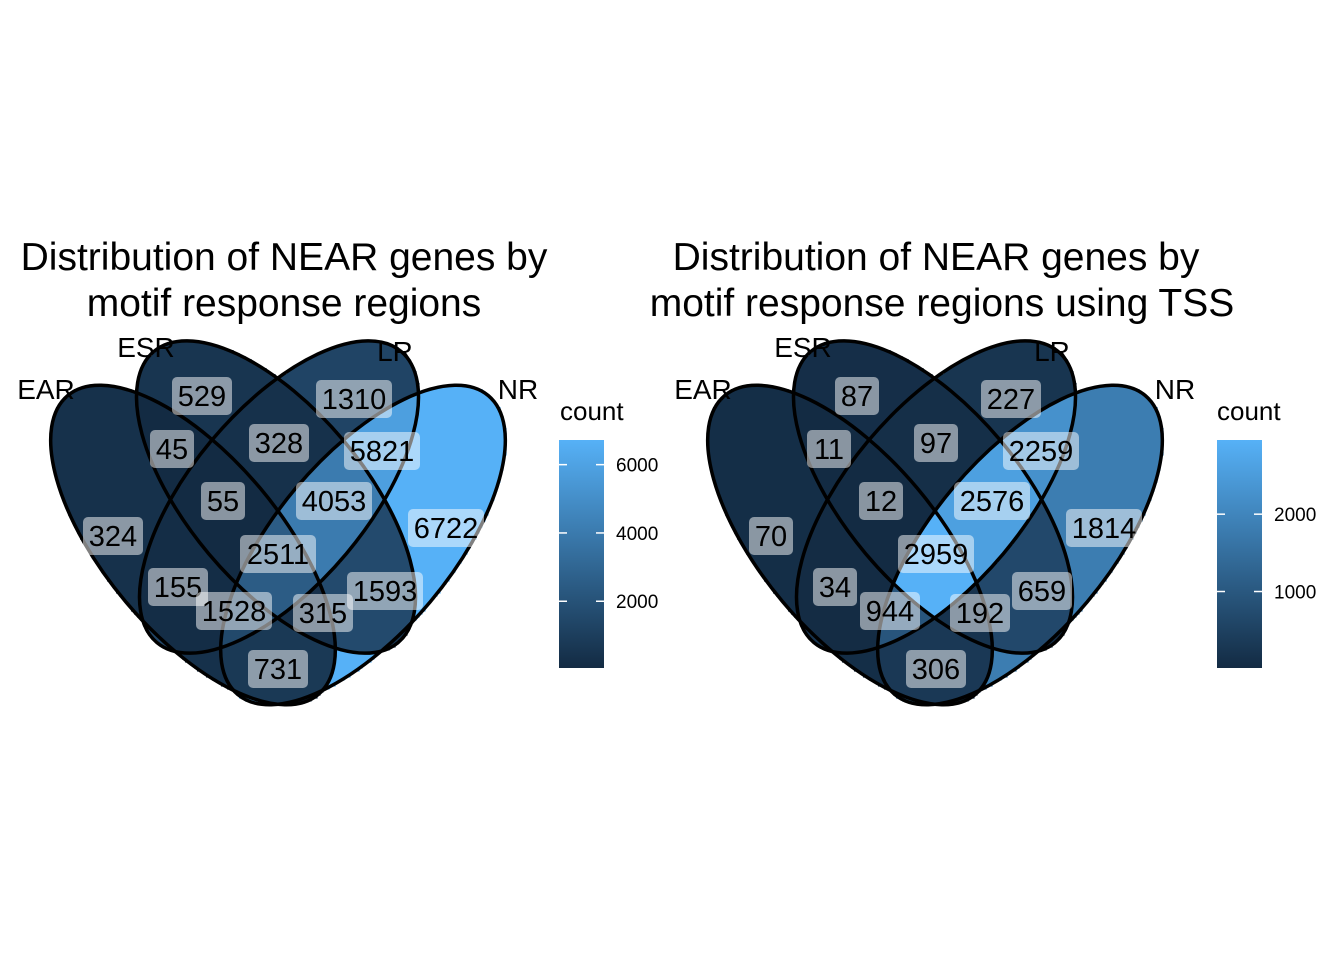 The height and width of the screenshot is (960, 1344). I want to click on region-count: 2511, so click(278, 555).